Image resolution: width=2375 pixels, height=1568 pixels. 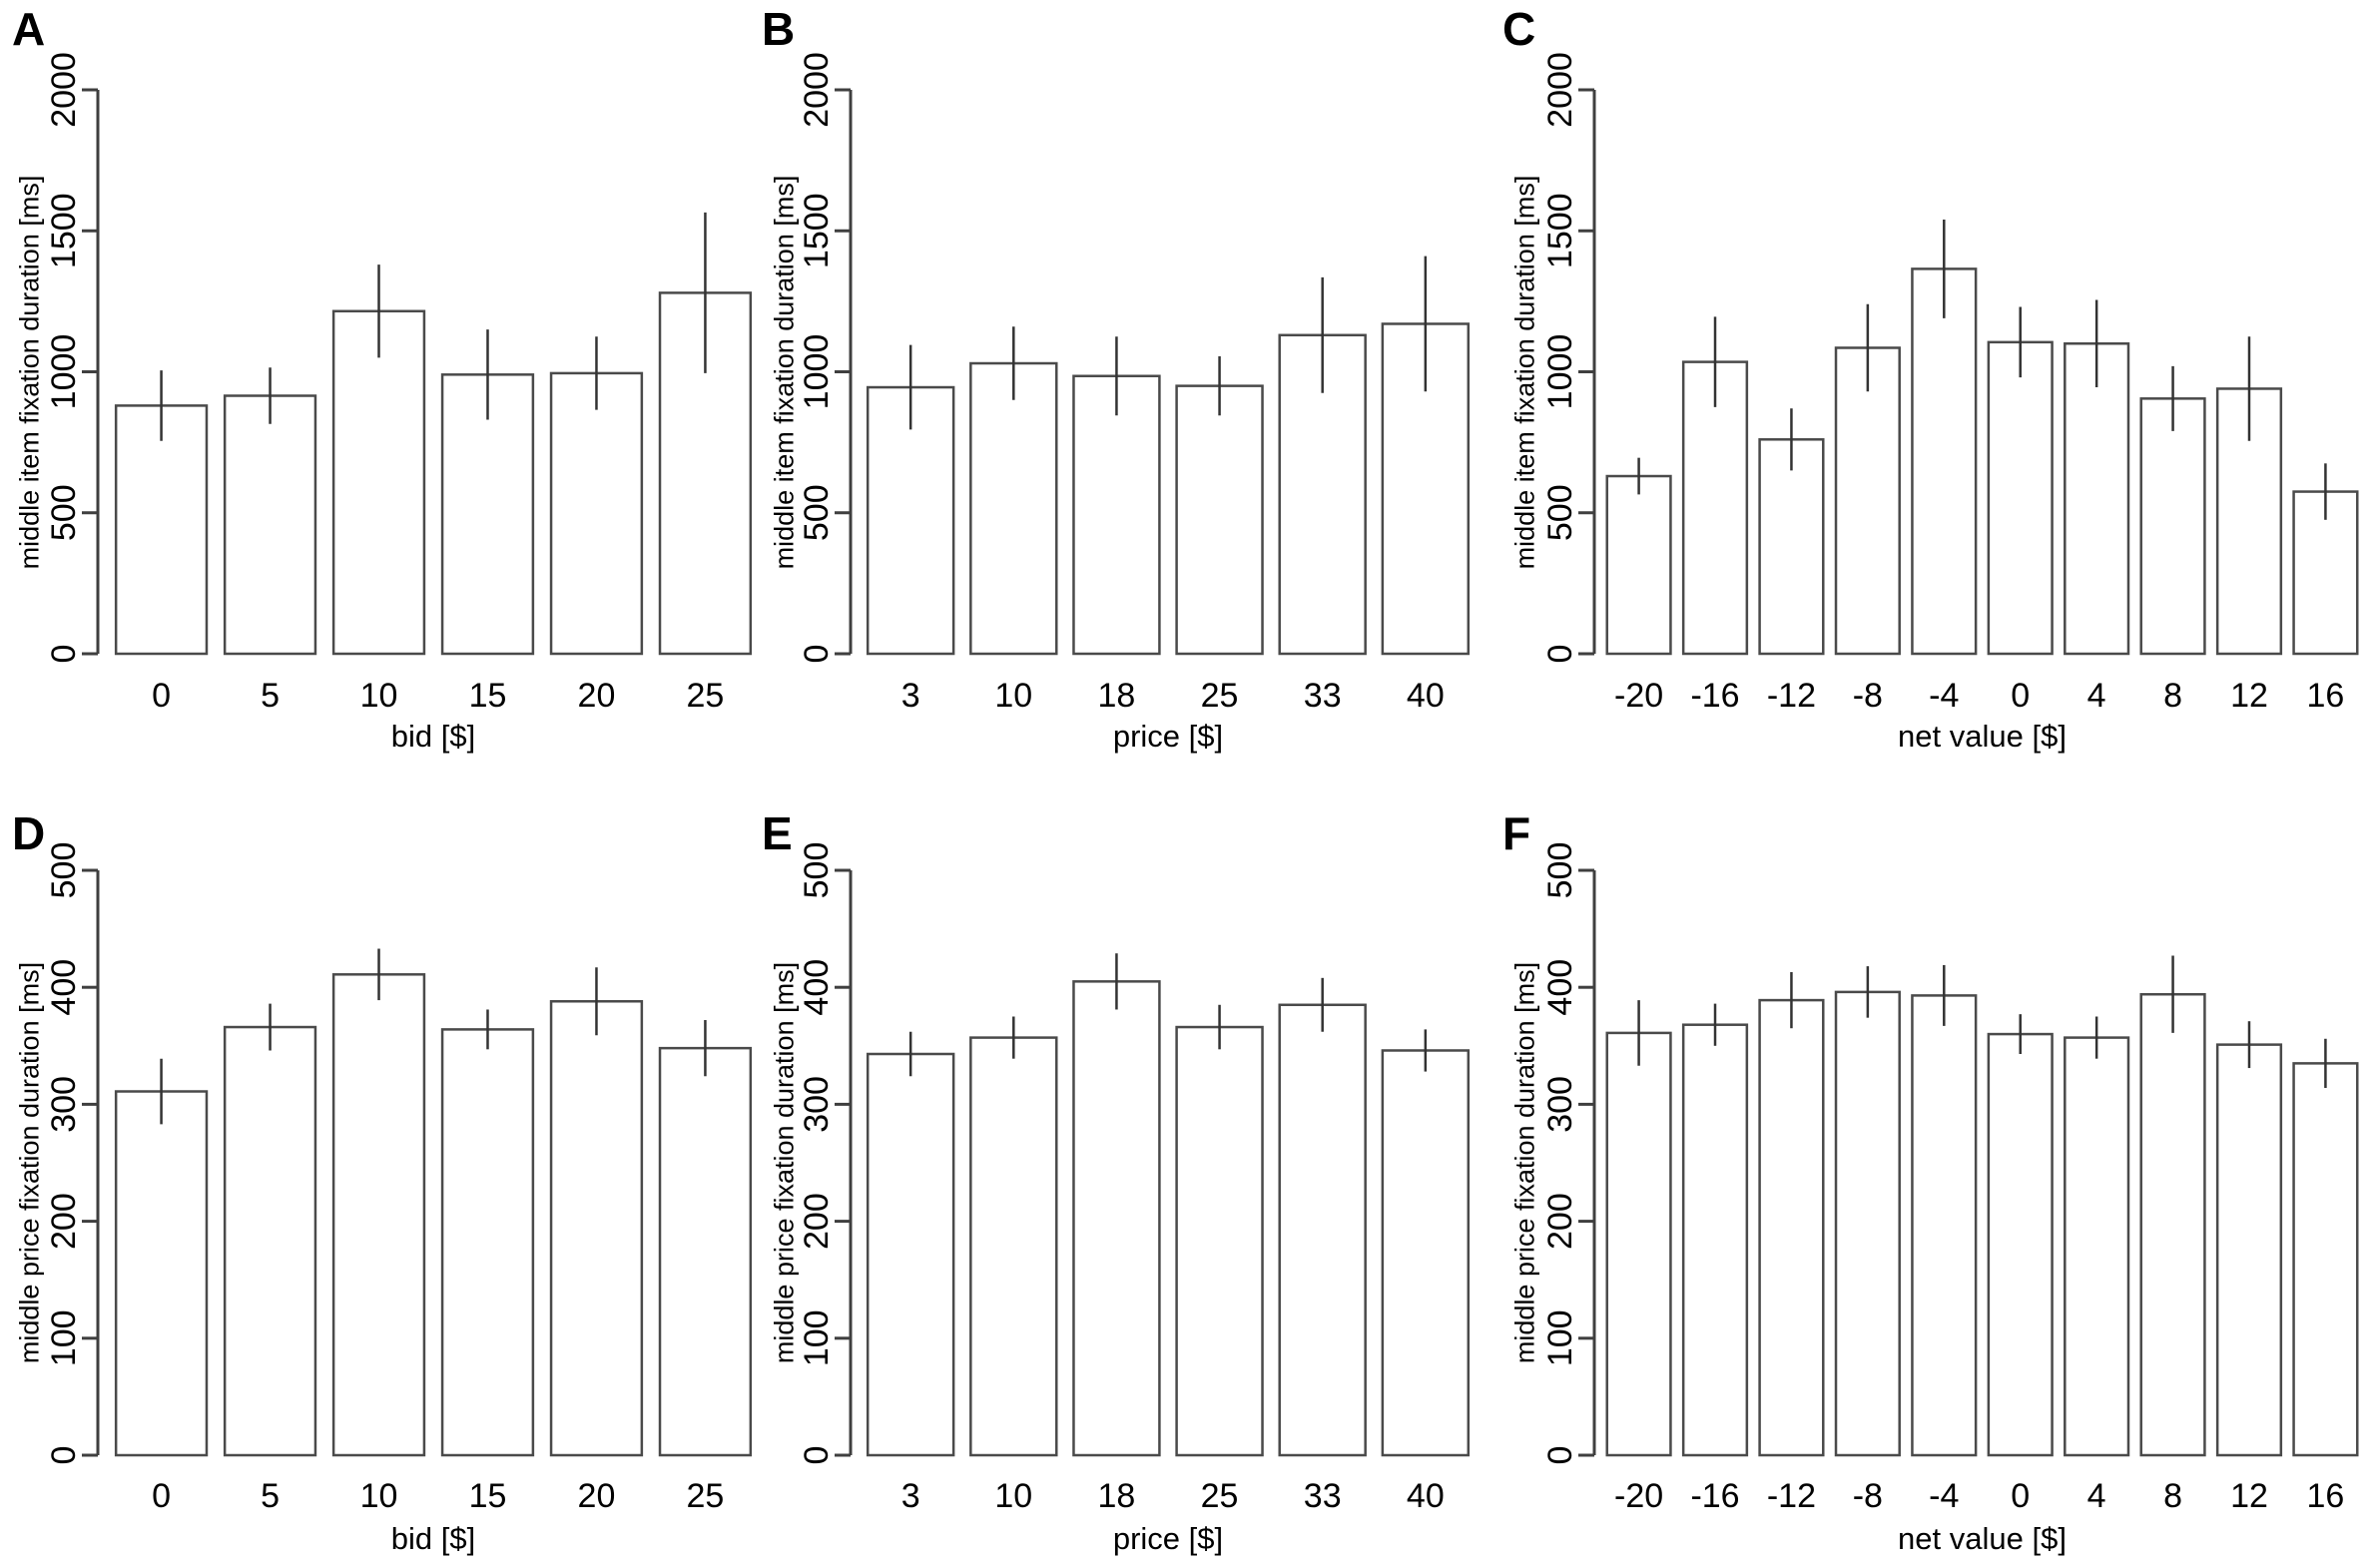 I want to click on y-axis-title-d: middle price fixation duration [ms], so click(x=29, y=1162).